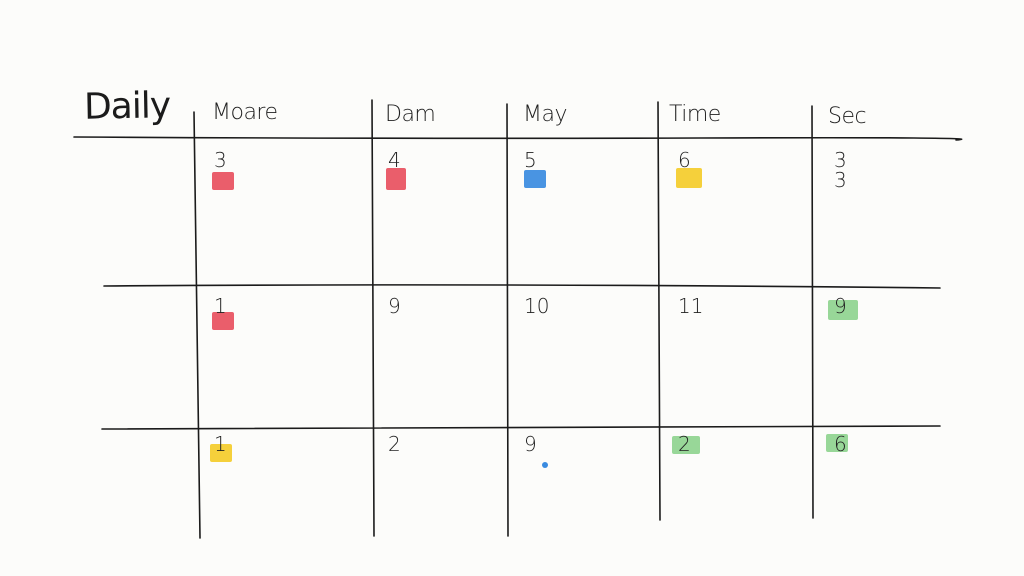  What do you see at coordinates (535, 179) in the screenshot?
I see `blue-marker` at bounding box center [535, 179].